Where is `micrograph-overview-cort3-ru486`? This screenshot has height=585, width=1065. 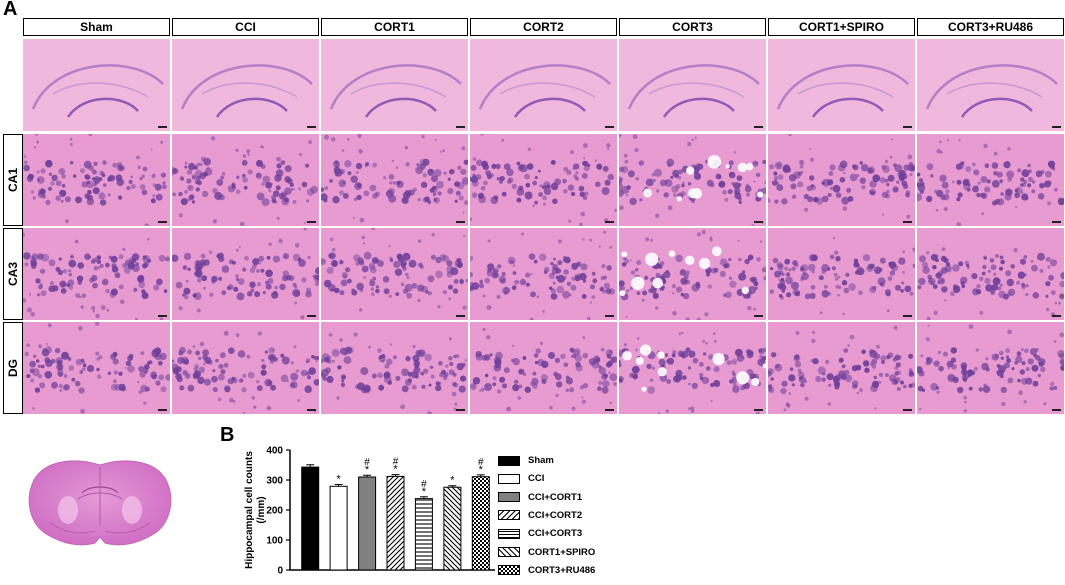 micrograph-overview-cort3-ru486 is located at coordinates (990, 85).